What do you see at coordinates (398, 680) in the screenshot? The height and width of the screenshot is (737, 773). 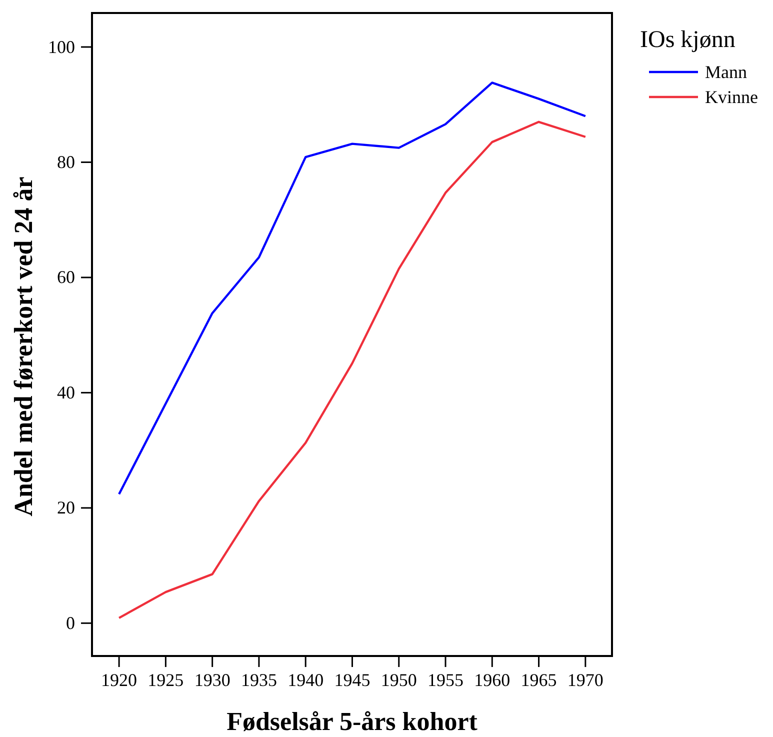 I see `x-tick-label: 1950` at bounding box center [398, 680].